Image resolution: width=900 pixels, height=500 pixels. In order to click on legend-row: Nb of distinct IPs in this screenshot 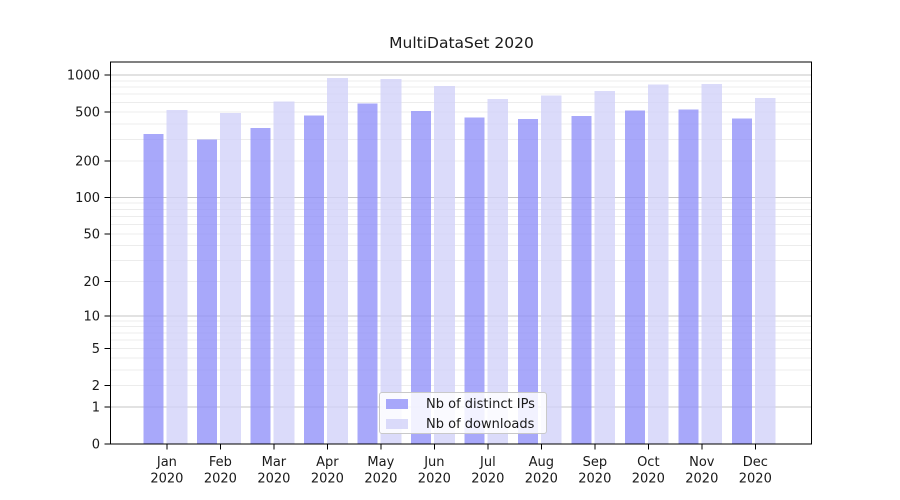, I will do `click(466, 404)`.